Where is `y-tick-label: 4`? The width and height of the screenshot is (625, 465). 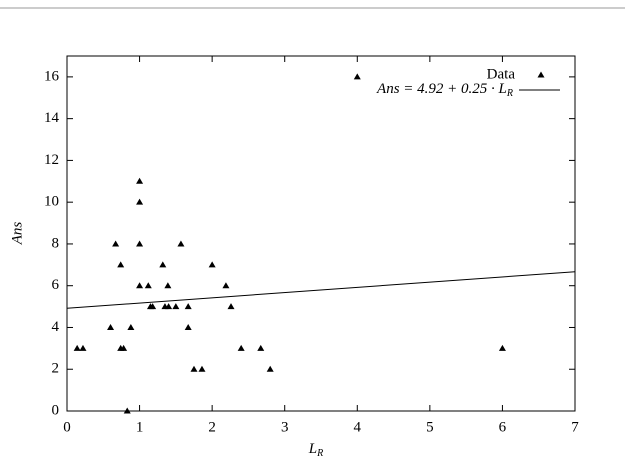
y-tick-label: 4 is located at coordinates (56, 327).